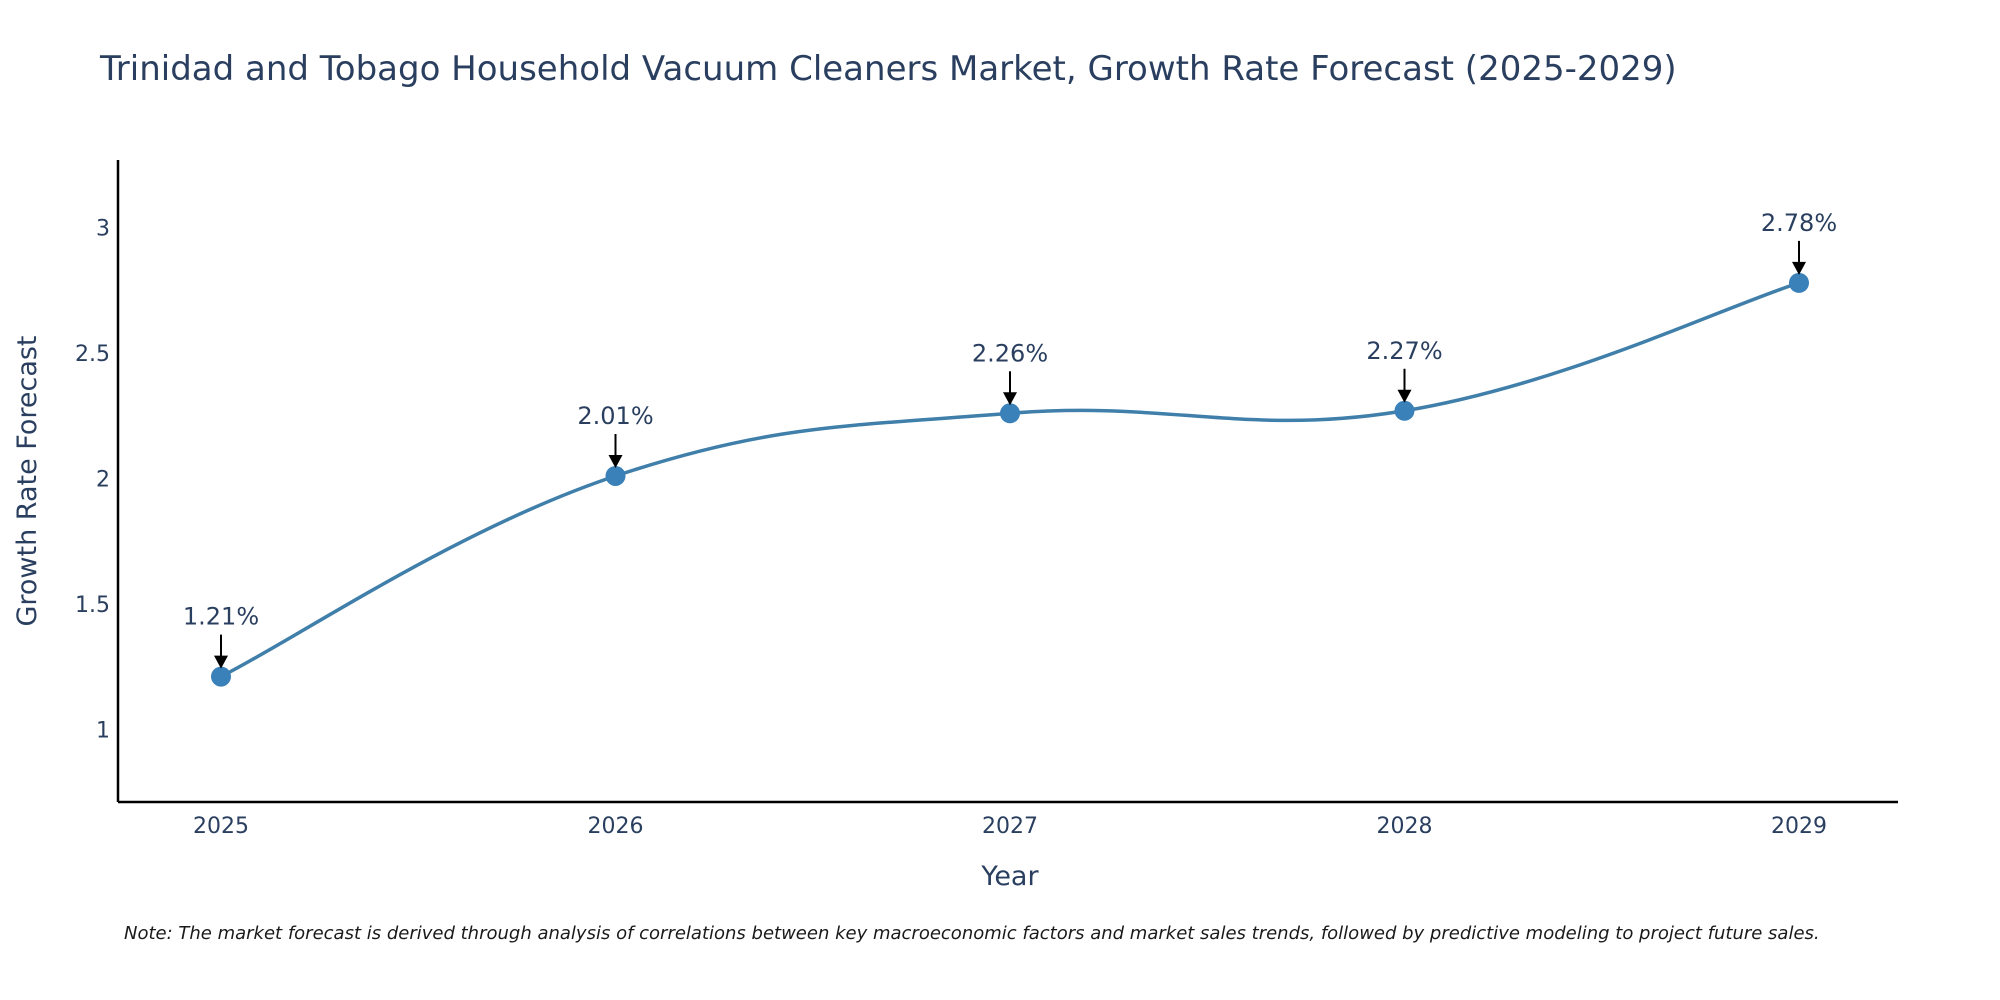 The image size is (2000, 1000). I want to click on x-tick-label: 2027, so click(1010, 826).